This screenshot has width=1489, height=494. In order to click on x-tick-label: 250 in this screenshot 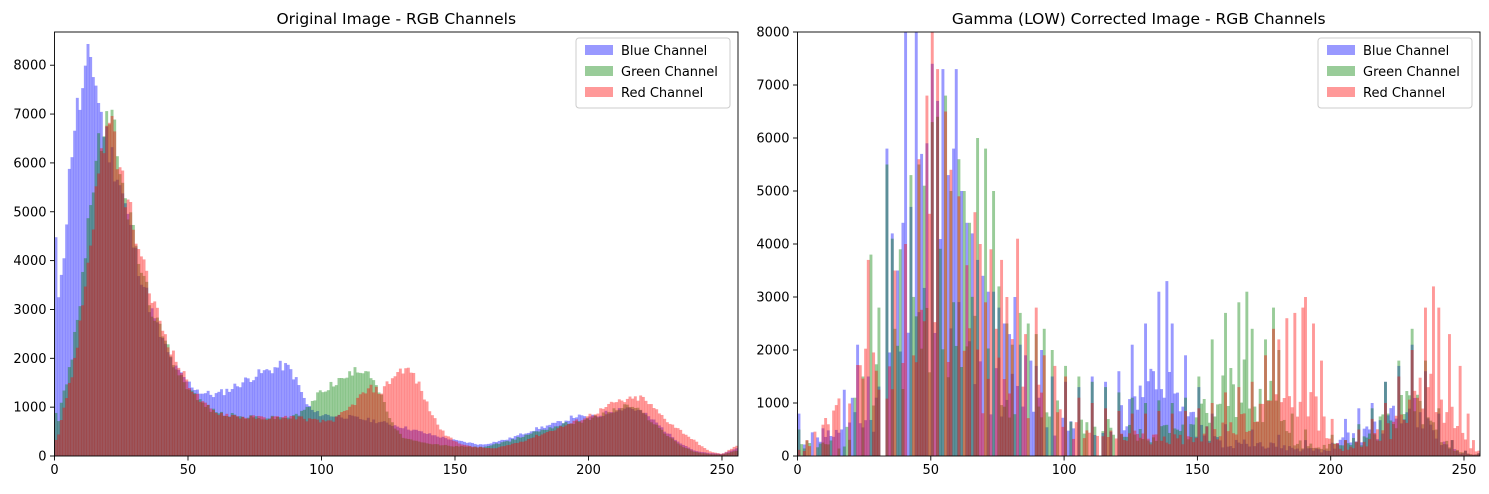, I will do `click(1464, 470)`.